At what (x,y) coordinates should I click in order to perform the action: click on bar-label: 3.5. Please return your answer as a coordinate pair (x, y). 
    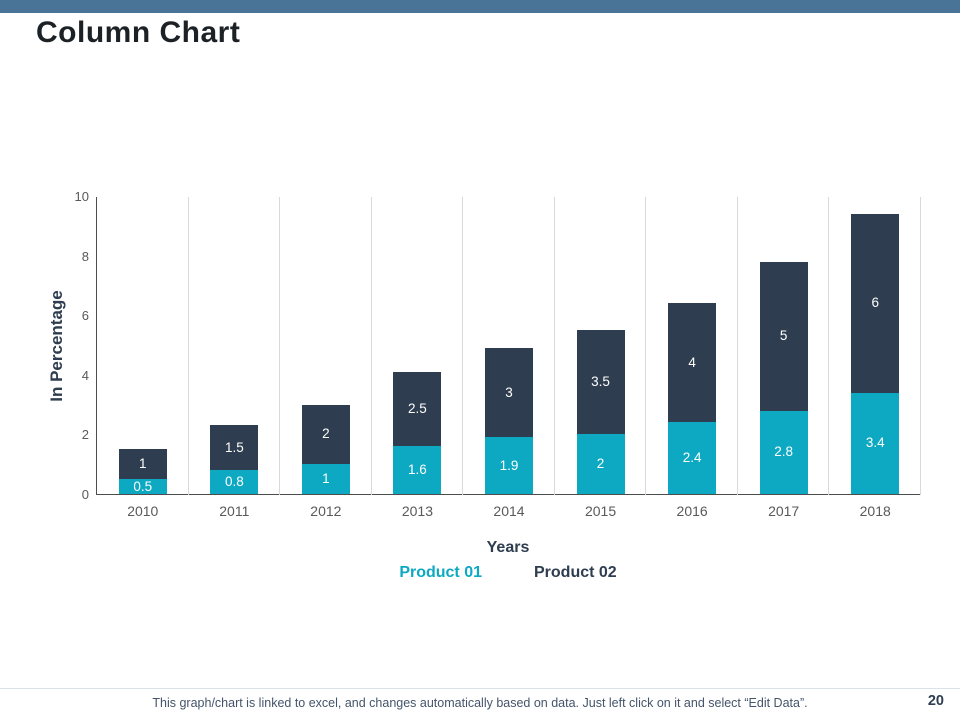
    Looking at the image, I should click on (600, 382).